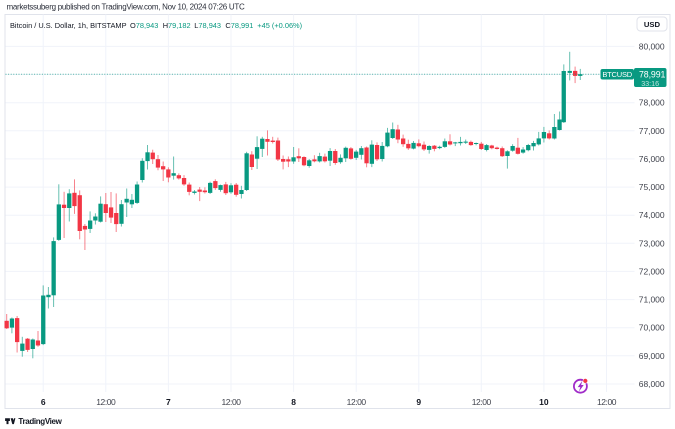  Describe the element at coordinates (652, 215) in the screenshot. I see `svg-text: 74,000` at that location.